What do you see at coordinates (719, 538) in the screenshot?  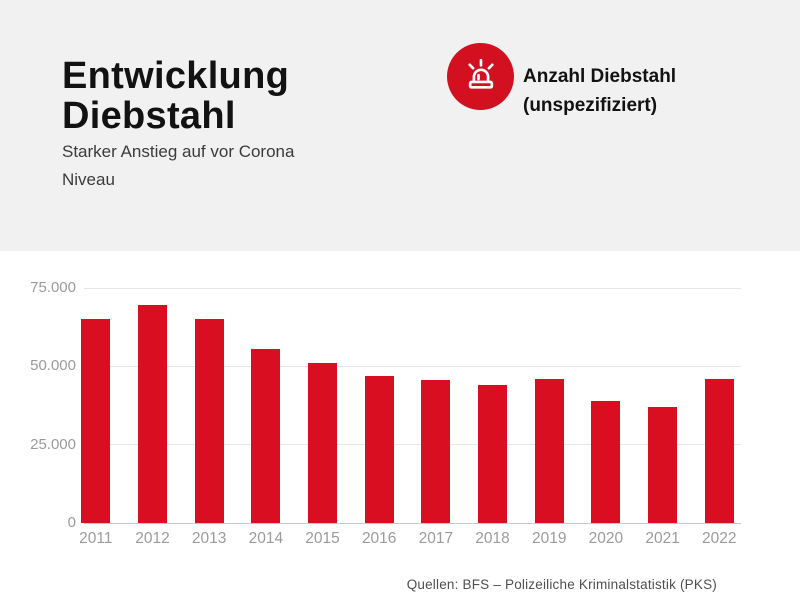 I see `xtick-label-2022: 2022` at bounding box center [719, 538].